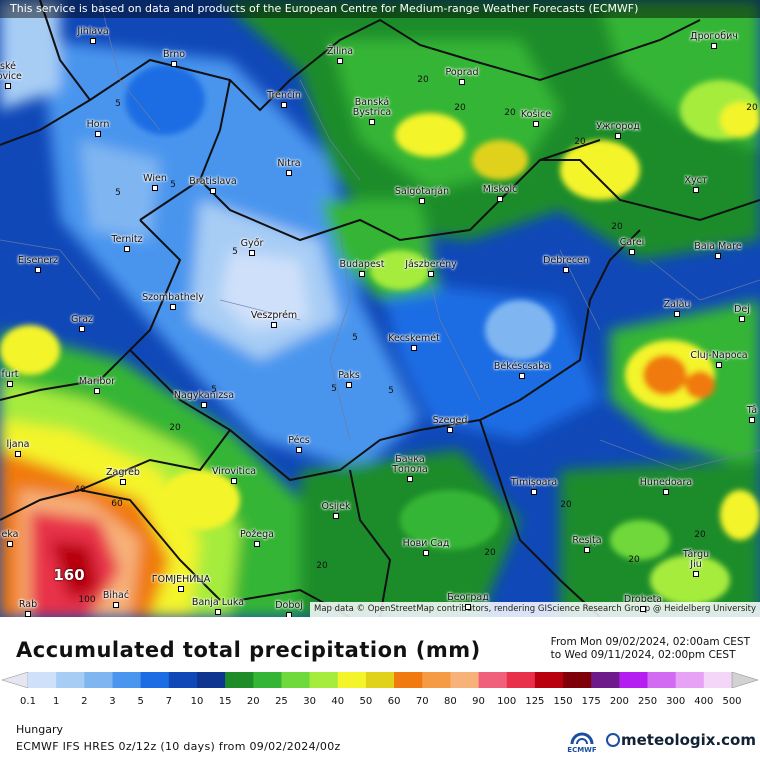  What do you see at coordinates (632, 252) in the screenshot?
I see `city-marker-carei` at bounding box center [632, 252].